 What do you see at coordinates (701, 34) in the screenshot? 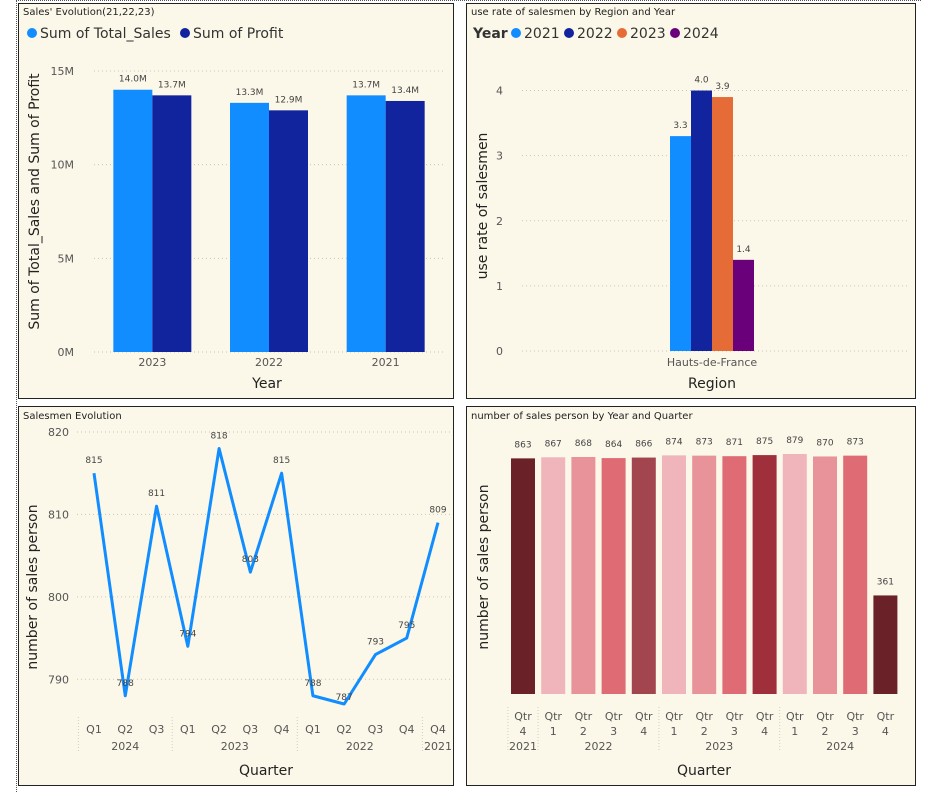
I see `legend-label-3: 2024` at bounding box center [701, 34].